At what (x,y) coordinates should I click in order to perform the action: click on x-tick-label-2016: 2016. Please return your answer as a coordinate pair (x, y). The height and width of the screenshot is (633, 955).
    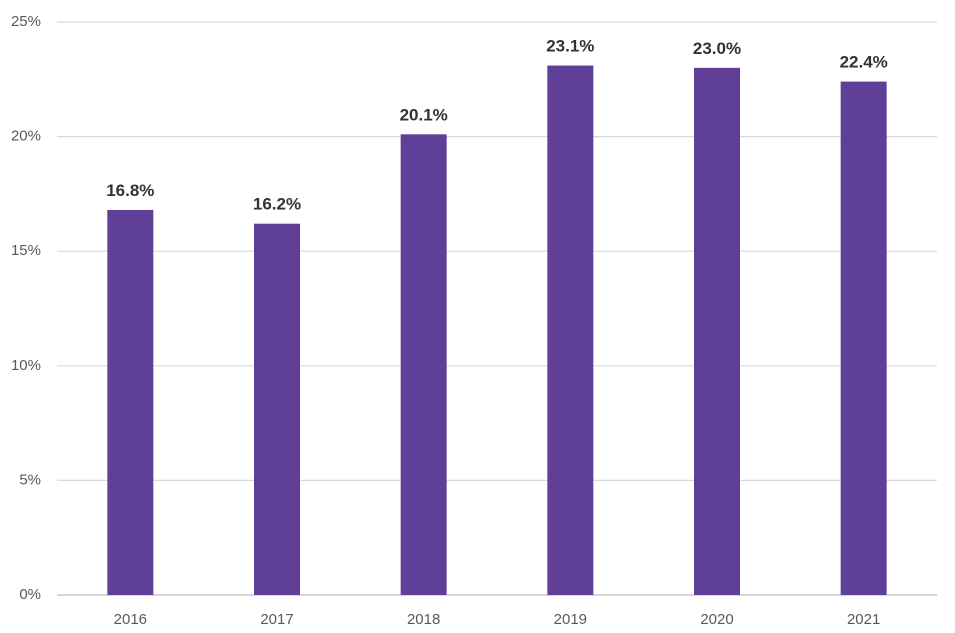
    Looking at the image, I should click on (130, 619).